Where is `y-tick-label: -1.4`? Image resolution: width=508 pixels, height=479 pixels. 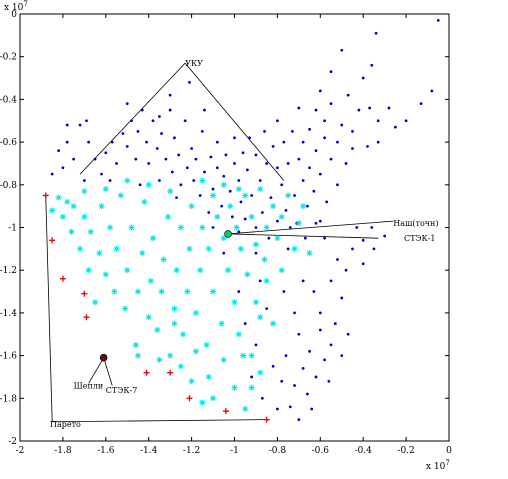
y-tick-label: -1.4 is located at coordinates (8, 314).